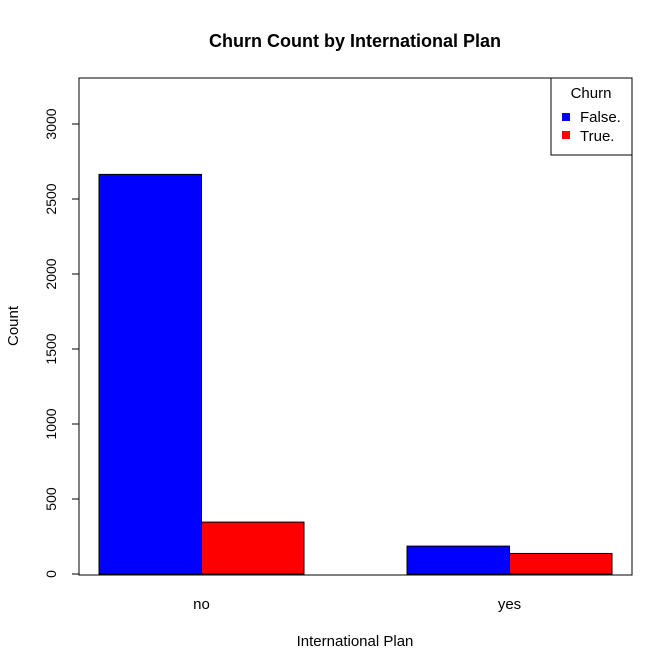 This screenshot has width=672, height=672. I want to click on legend-label-false: False., so click(600, 117).